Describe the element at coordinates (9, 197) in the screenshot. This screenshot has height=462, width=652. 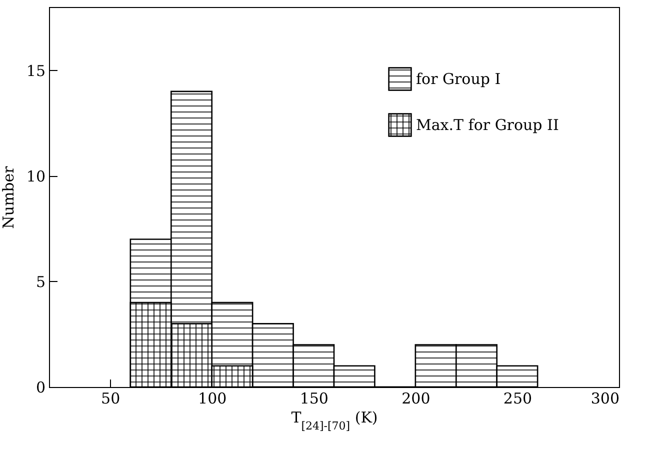
I see `y-axis-title: Number` at that location.